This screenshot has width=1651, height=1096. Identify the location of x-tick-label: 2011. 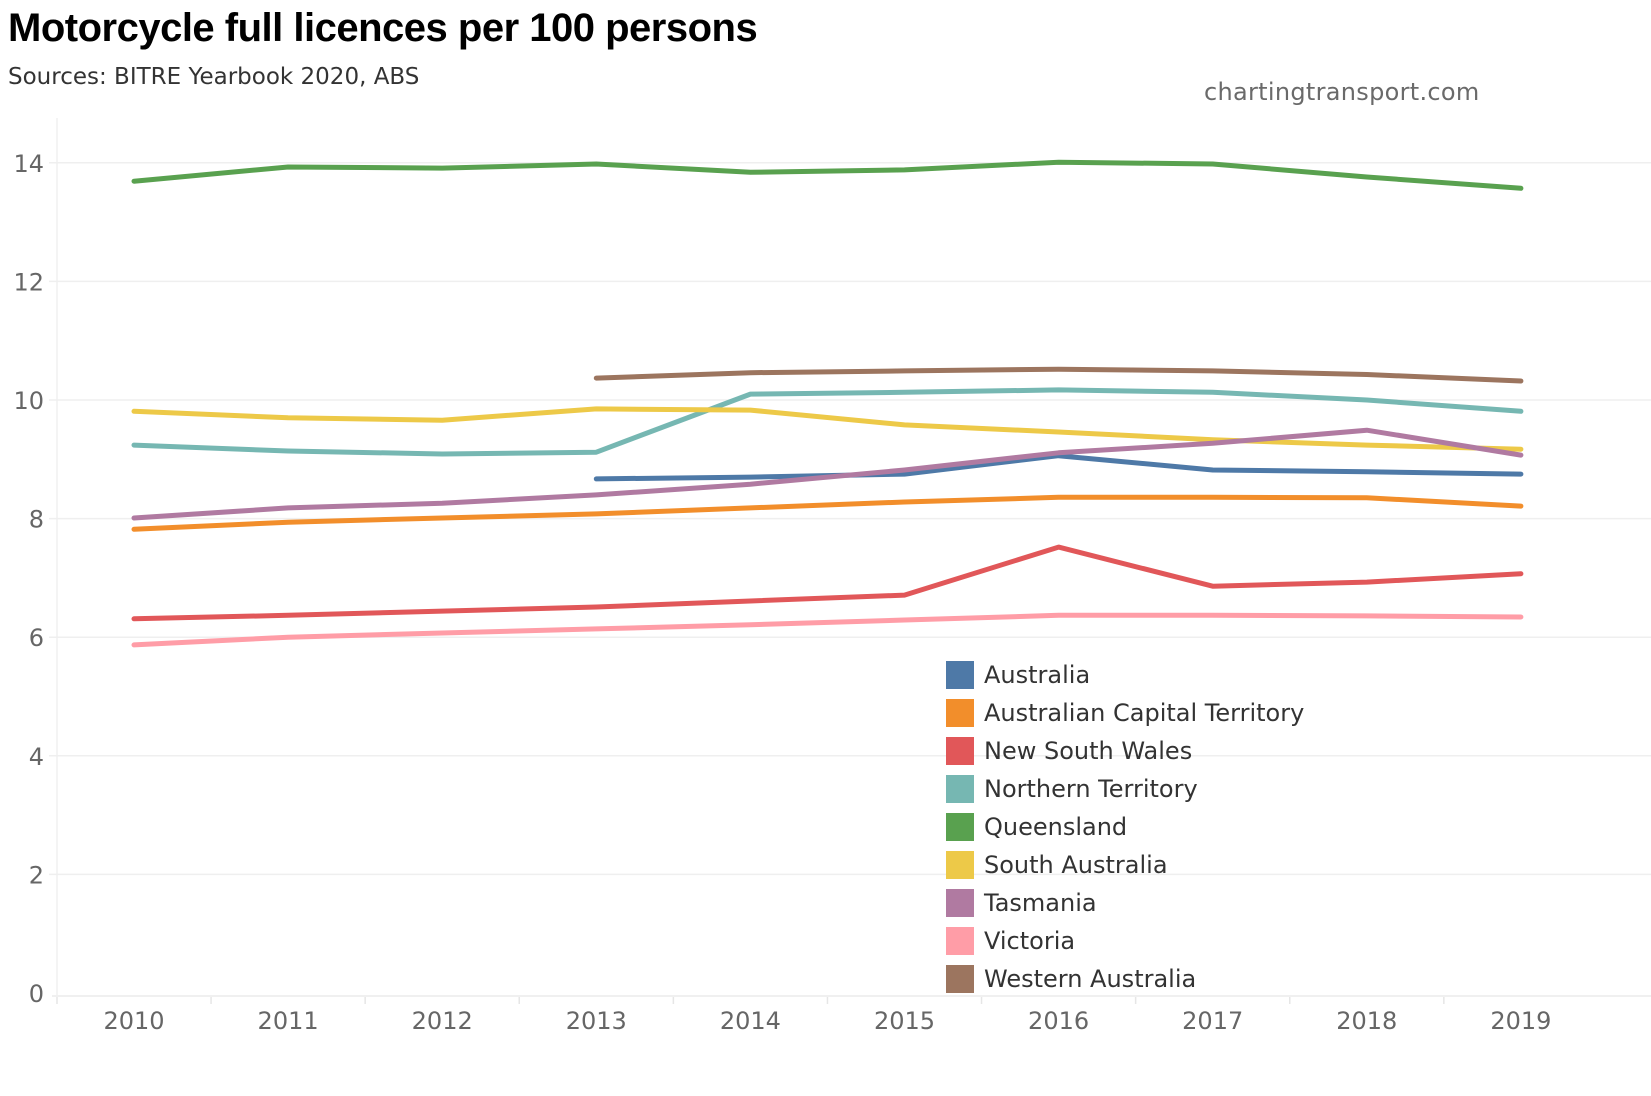
(288, 1021).